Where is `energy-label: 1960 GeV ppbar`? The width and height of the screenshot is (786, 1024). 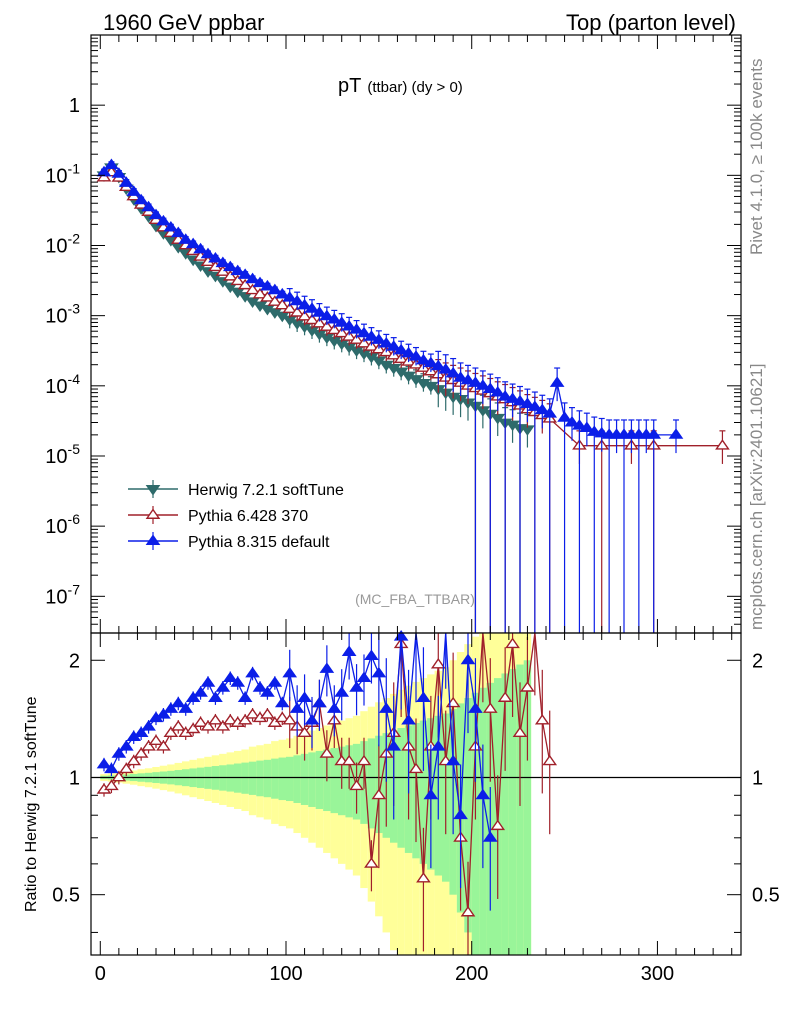
energy-label: 1960 GeV ppbar is located at coordinates (183, 22).